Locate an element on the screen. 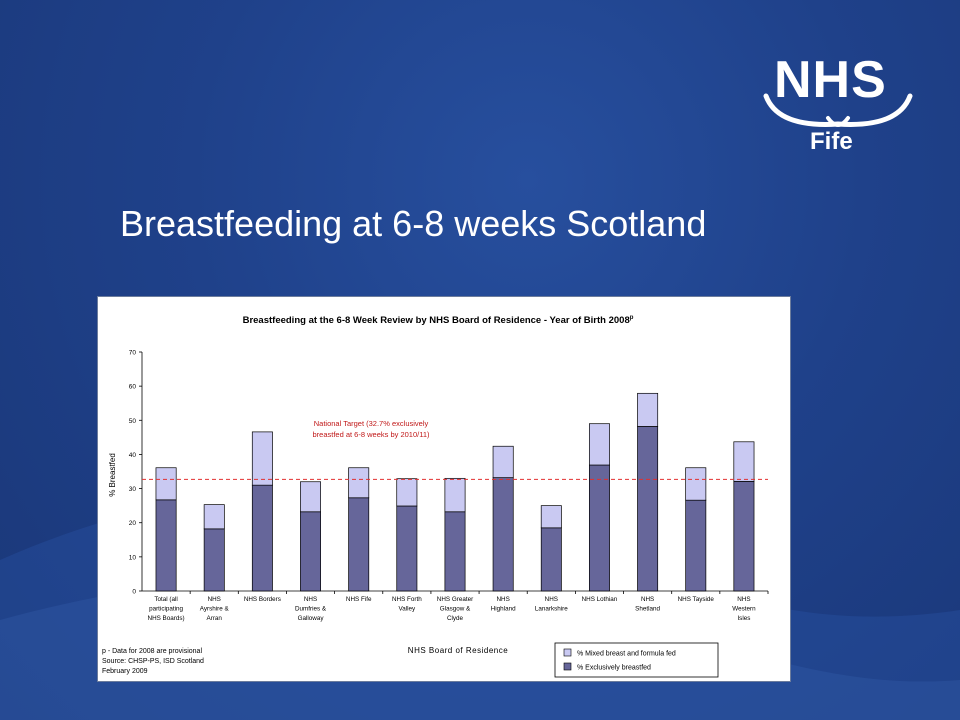  y-tick-label: 40 is located at coordinates (133, 455).